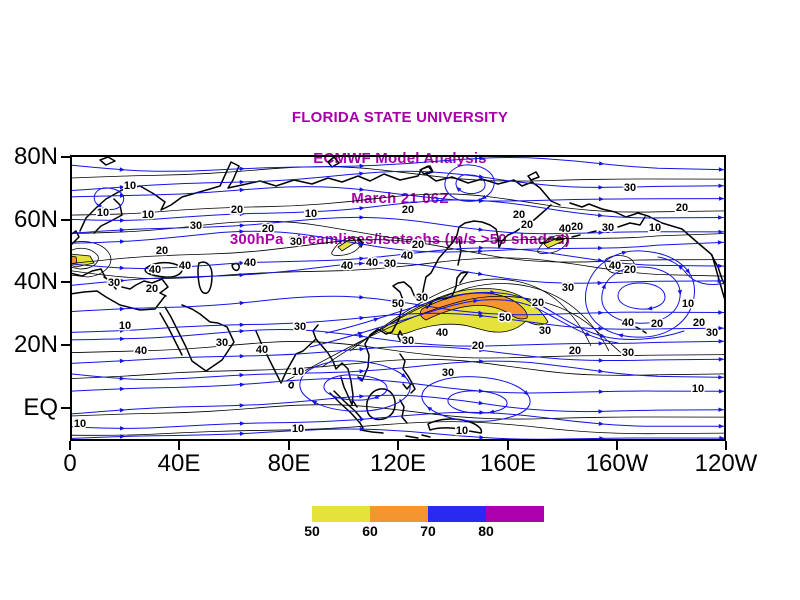 This screenshot has width=800, height=600. I want to click on isotach-label: 50, so click(505, 318).